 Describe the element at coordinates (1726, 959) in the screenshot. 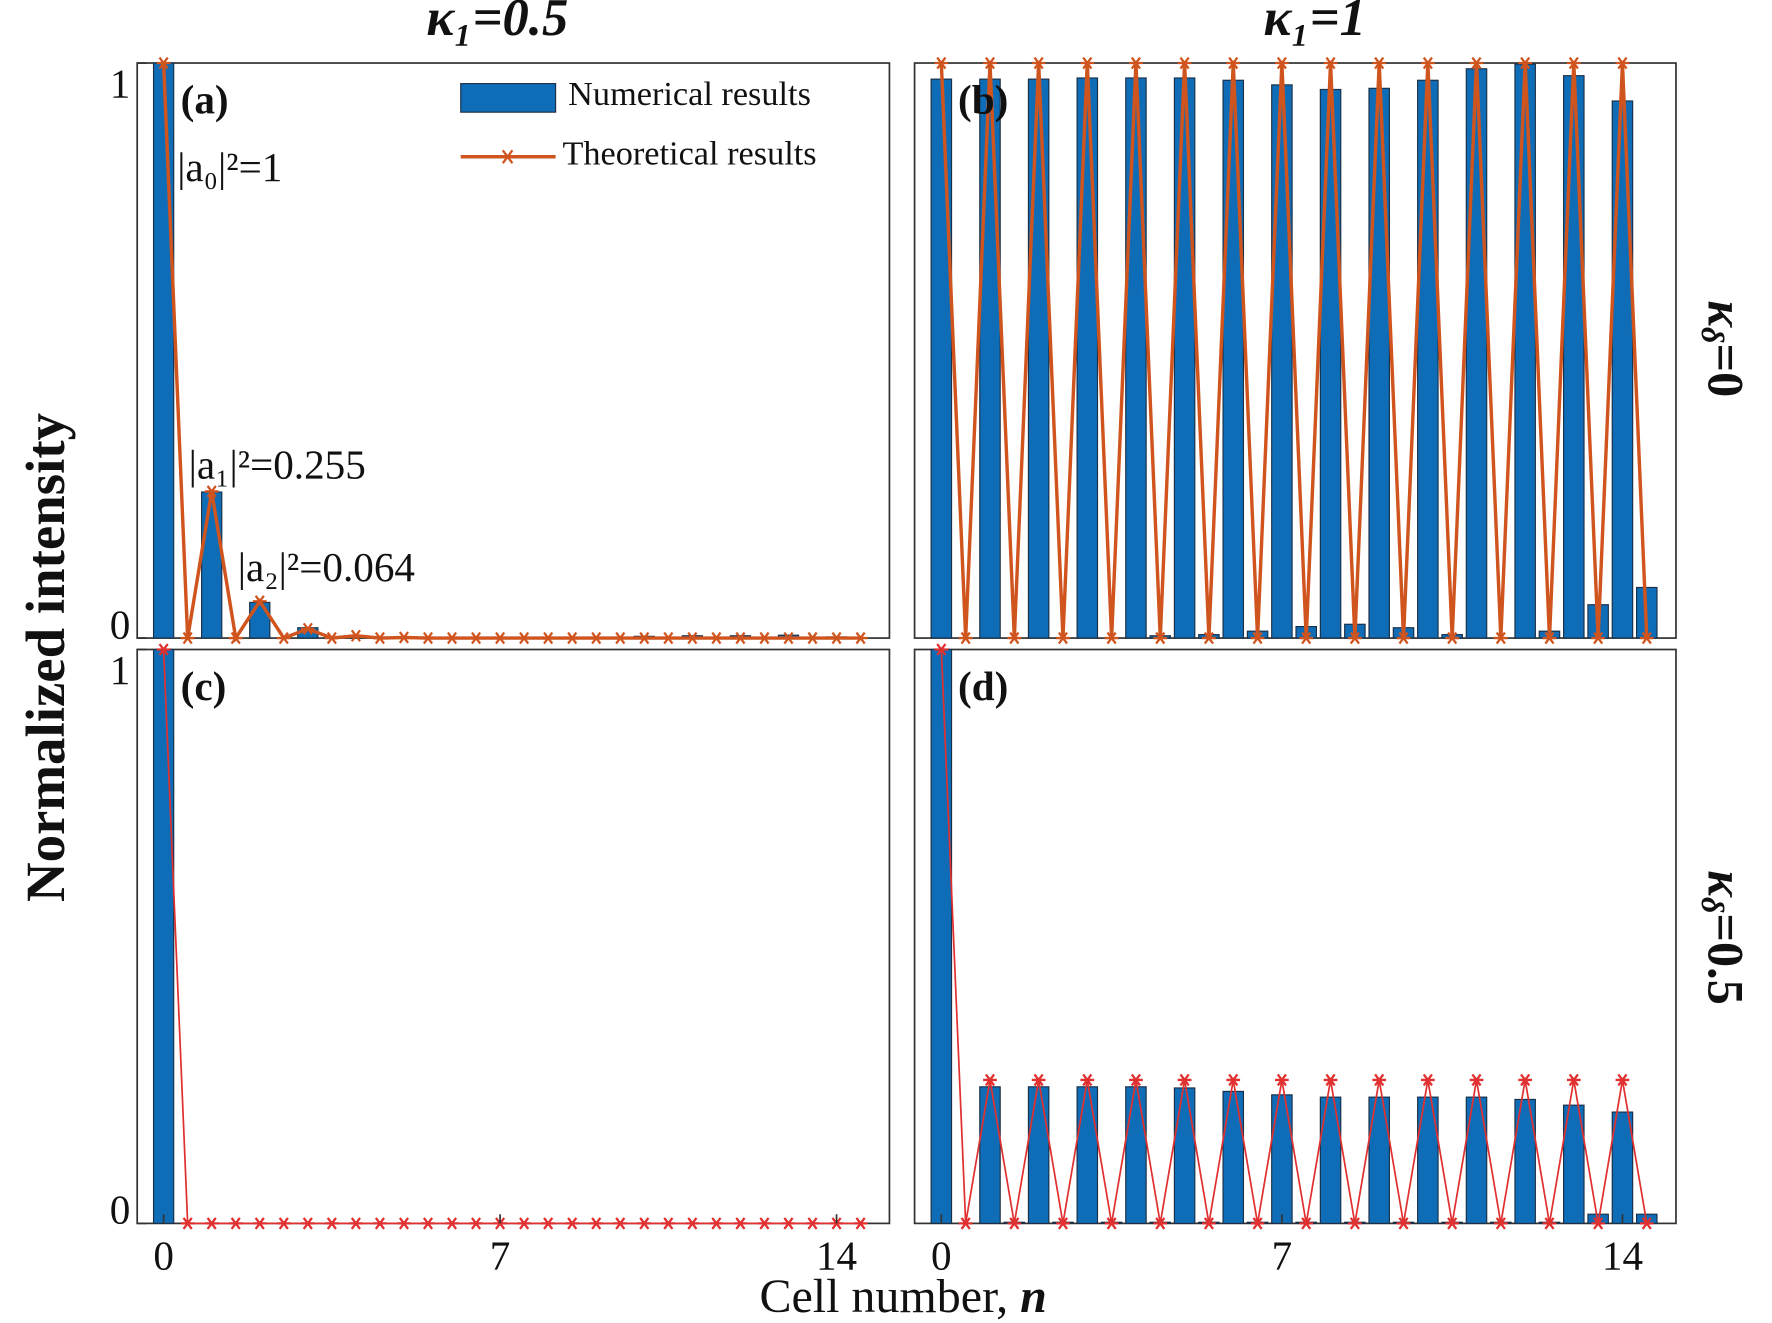

I see `row-label-rest: =0.5` at that location.